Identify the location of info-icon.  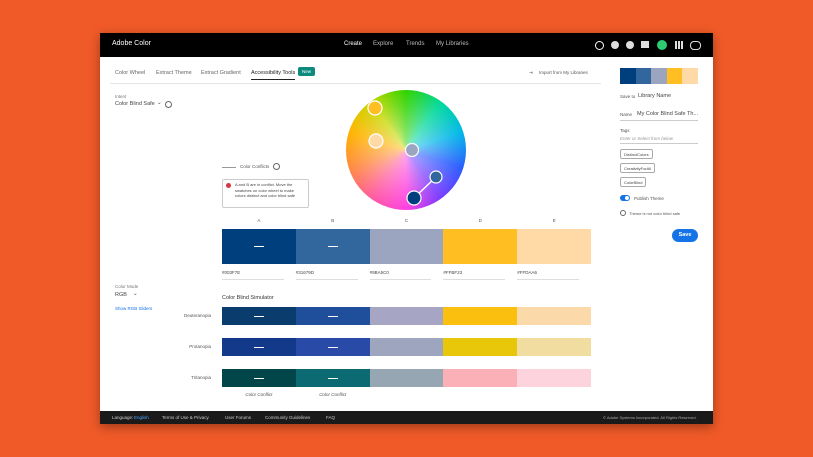
(623, 213).